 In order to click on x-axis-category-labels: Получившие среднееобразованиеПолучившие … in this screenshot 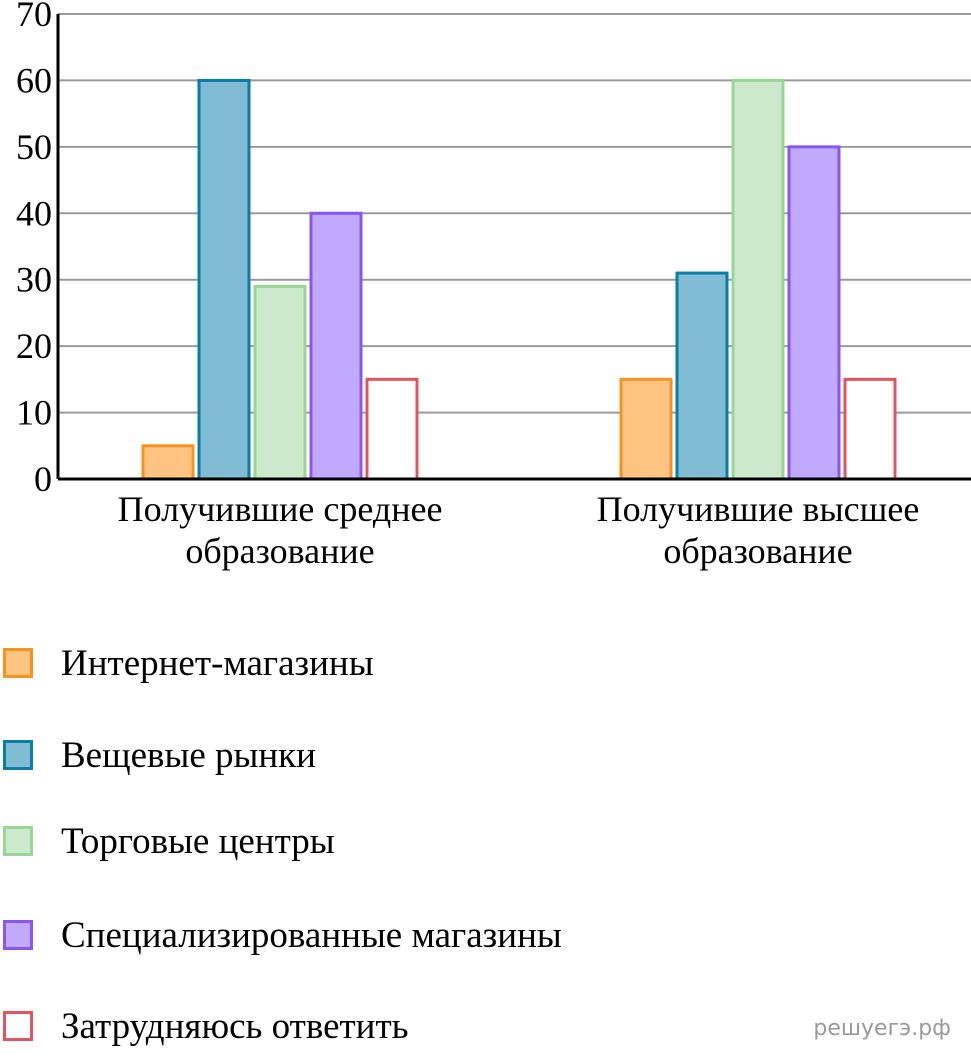, I will do `click(519, 530)`.